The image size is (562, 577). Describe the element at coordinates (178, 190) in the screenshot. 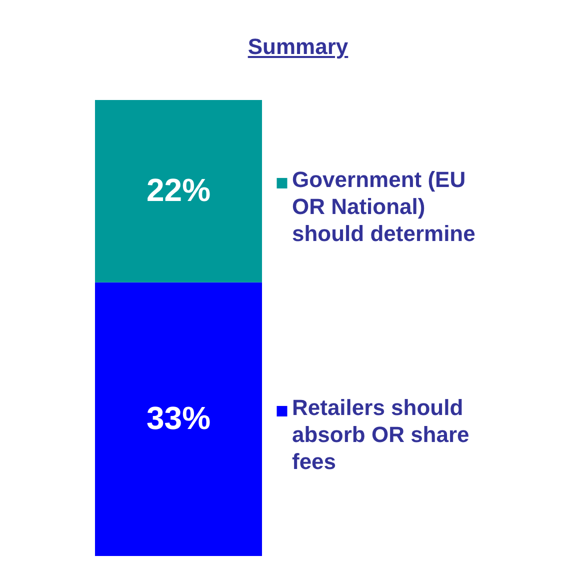

I see `data-label: 22%` at that location.